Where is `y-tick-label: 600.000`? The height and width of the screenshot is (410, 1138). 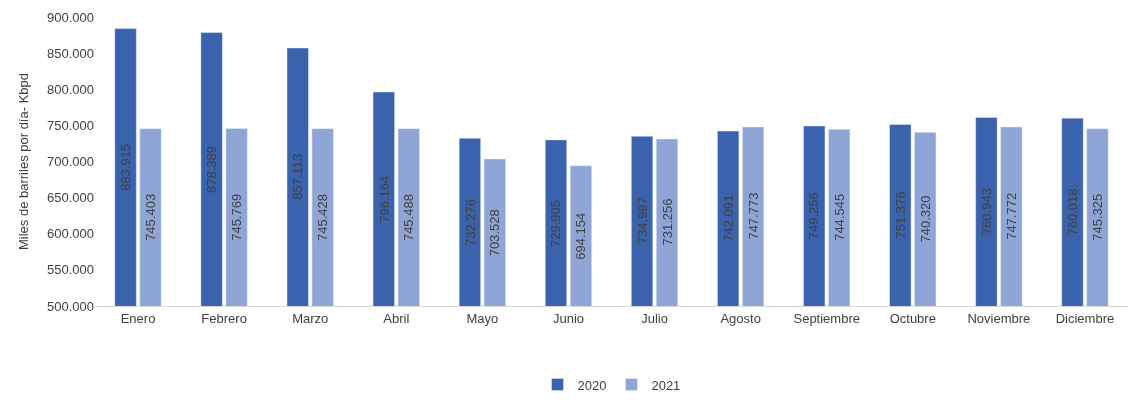 y-tick-label: 600.000 is located at coordinates (70, 234).